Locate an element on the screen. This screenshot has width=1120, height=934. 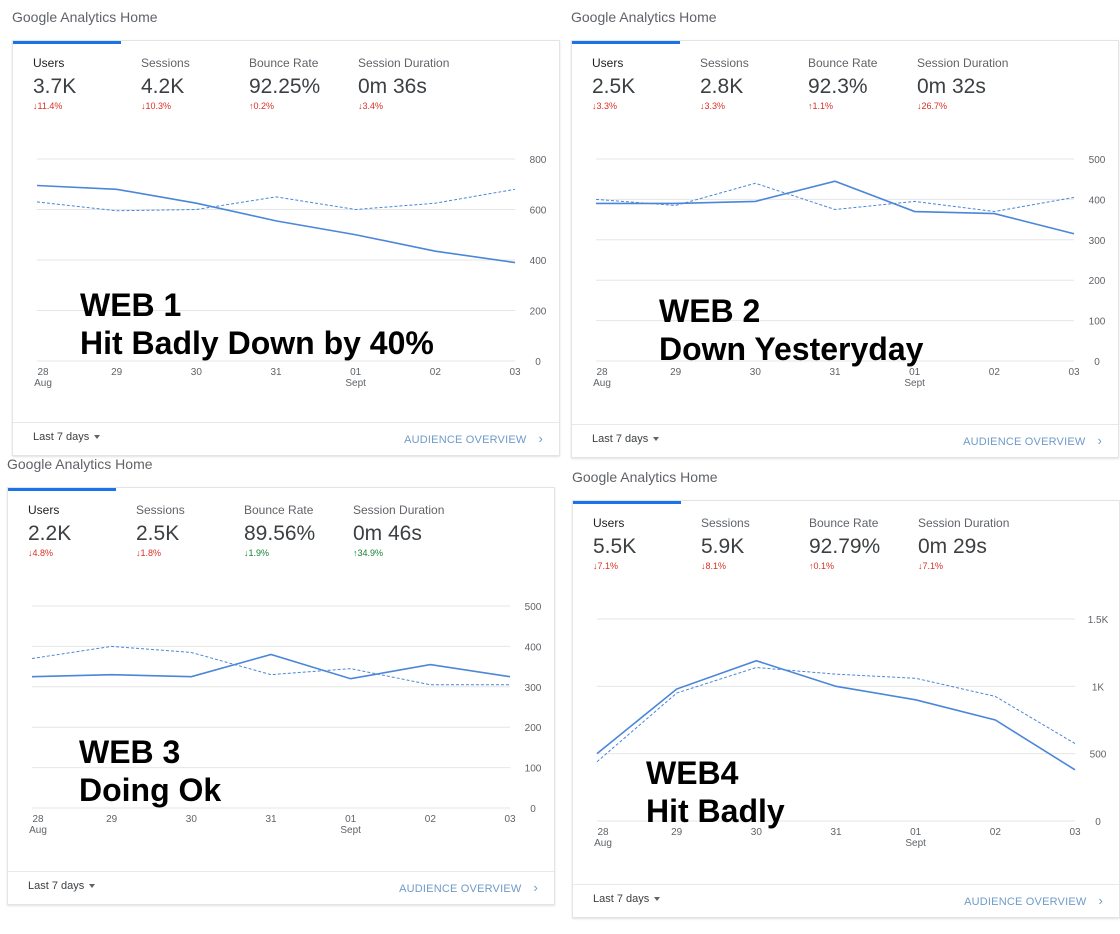
metric-tab-users: Users 2.2K ↓4.8% is located at coordinates (82, 530).